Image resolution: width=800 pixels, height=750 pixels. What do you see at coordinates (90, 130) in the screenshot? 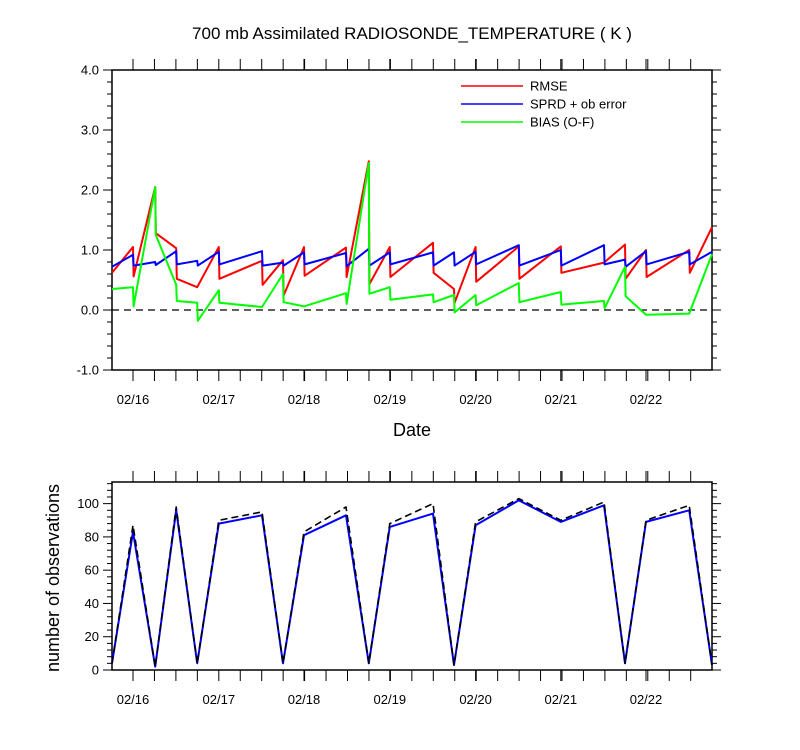
I see `y-tick-label: 3.0` at bounding box center [90, 130].